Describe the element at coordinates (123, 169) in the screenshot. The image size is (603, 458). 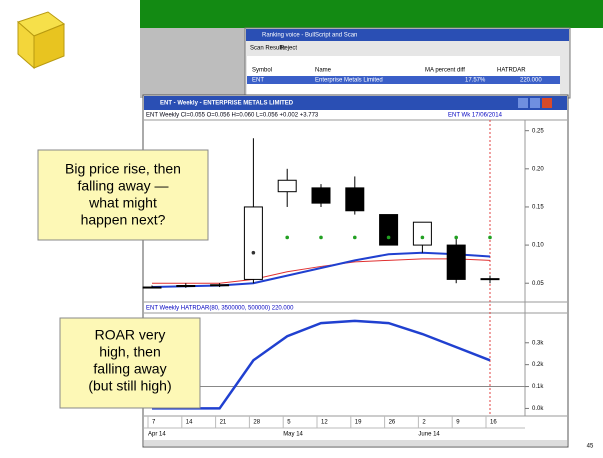
I see `callout-text: Big price rise, then` at that location.